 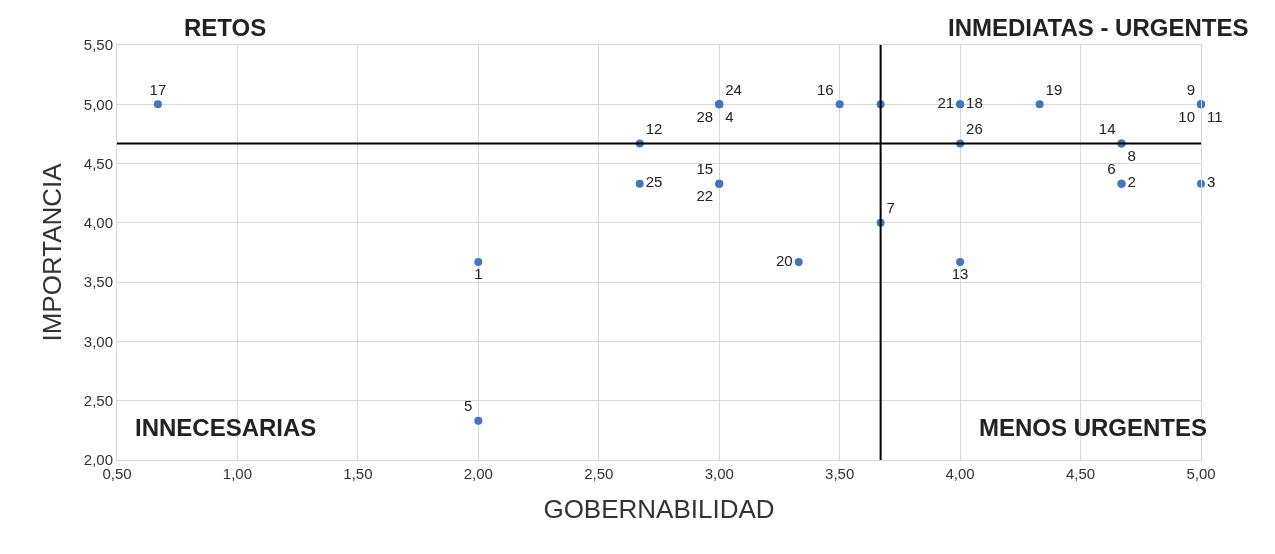 I want to click on series-label: 8, so click(x=1131, y=155).